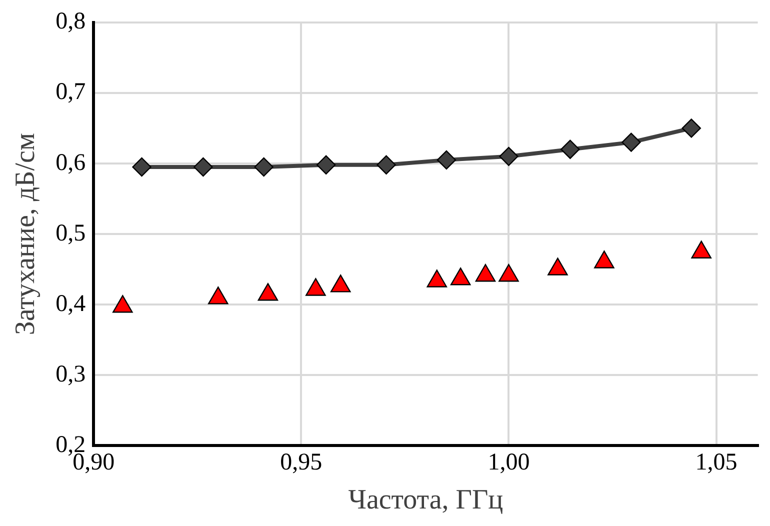  Describe the element at coordinates (71, 163) in the screenshot. I see `y-tick-label: 0,6` at that location.